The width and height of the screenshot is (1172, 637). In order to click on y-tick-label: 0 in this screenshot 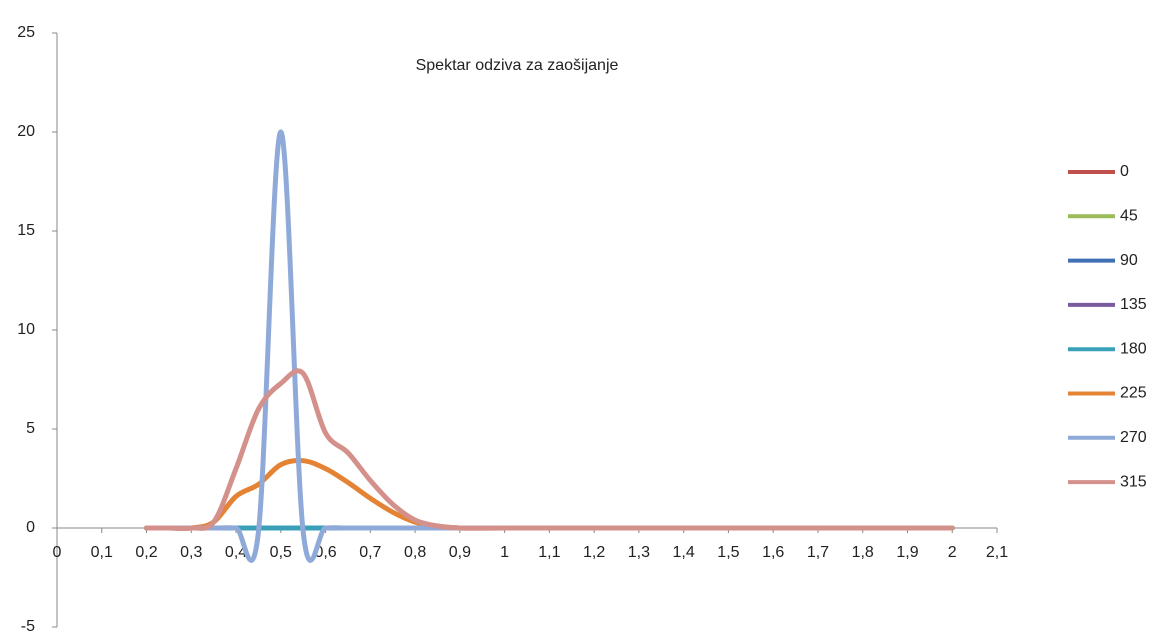, I will do `click(30, 527)`.